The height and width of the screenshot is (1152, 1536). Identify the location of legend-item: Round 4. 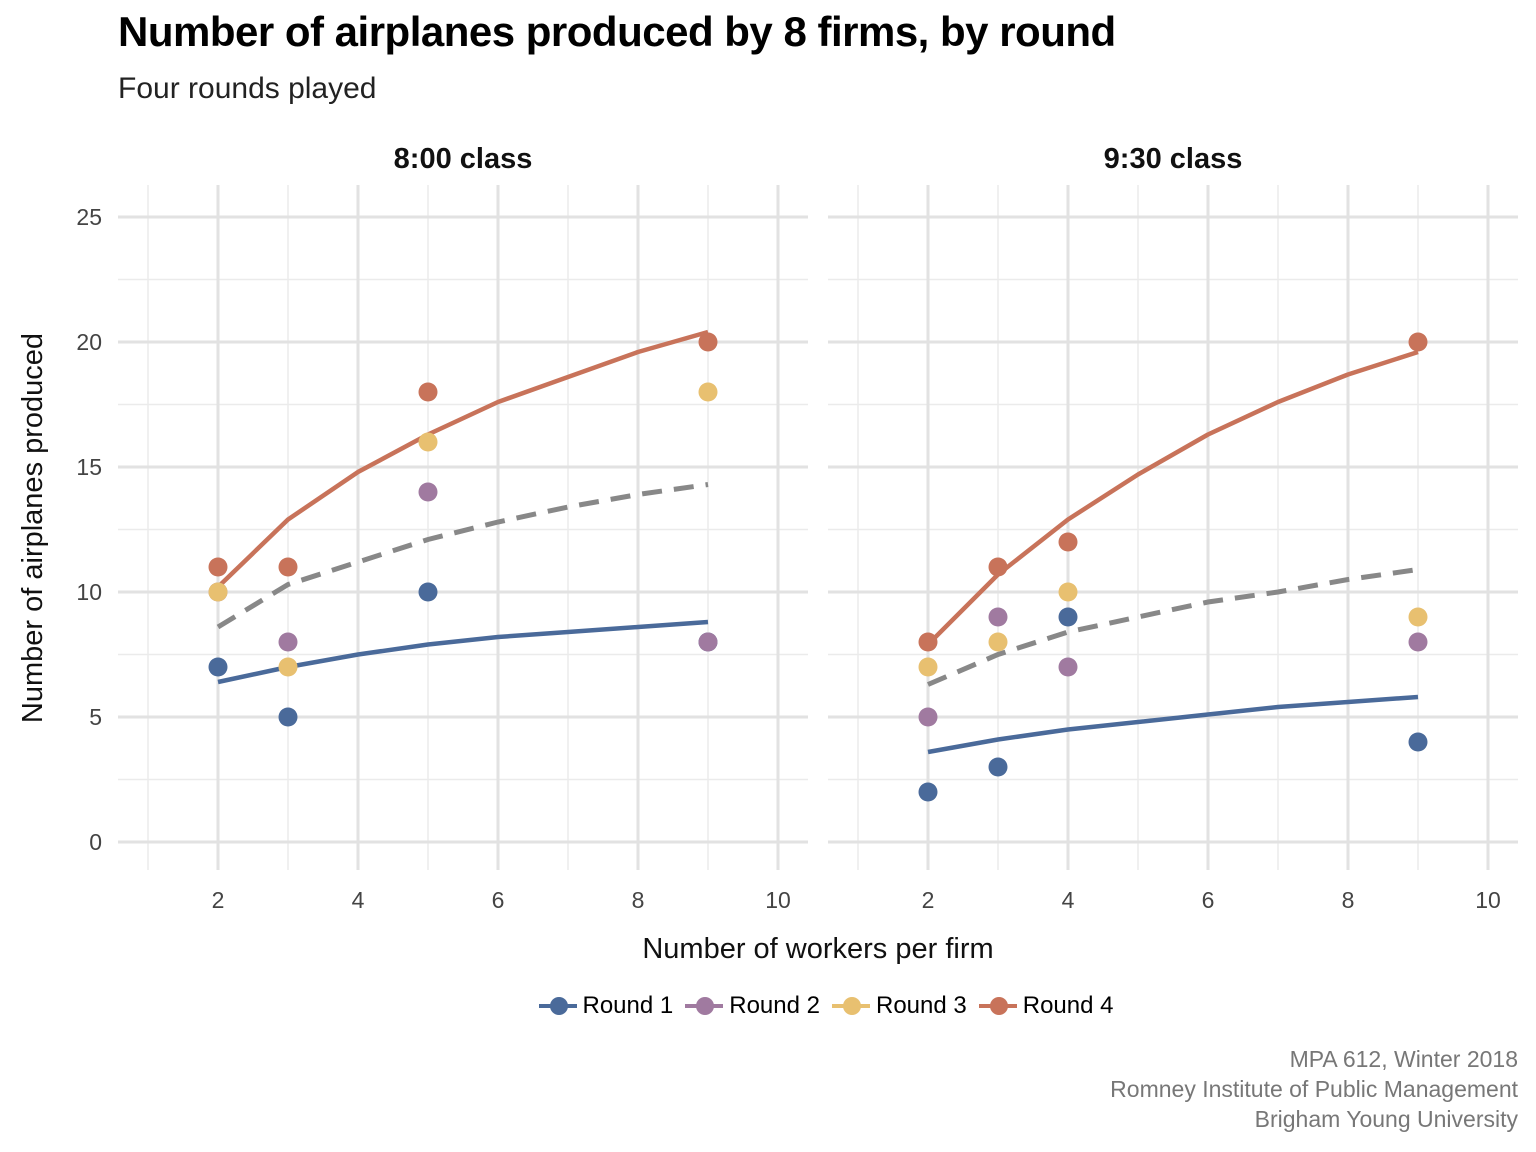
(1046, 1006).